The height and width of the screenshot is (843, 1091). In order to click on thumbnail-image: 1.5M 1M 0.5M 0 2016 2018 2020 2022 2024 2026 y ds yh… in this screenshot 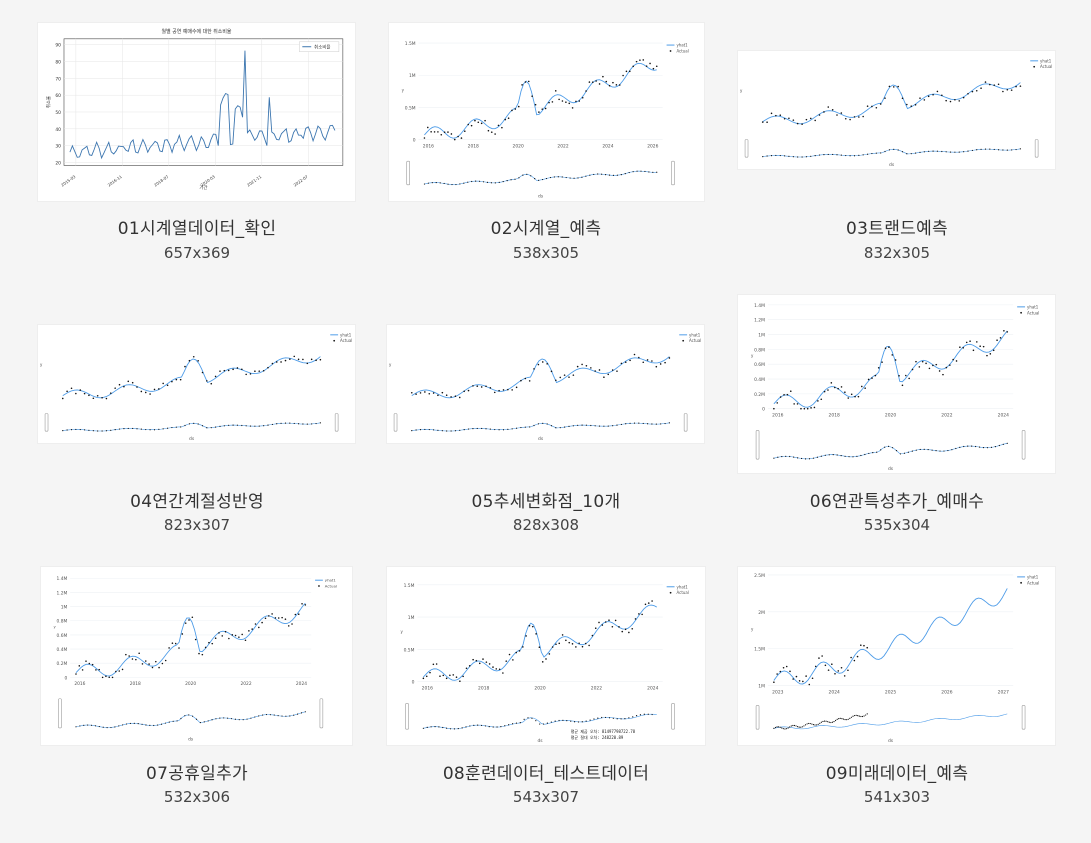, I will do `click(546, 112)`.